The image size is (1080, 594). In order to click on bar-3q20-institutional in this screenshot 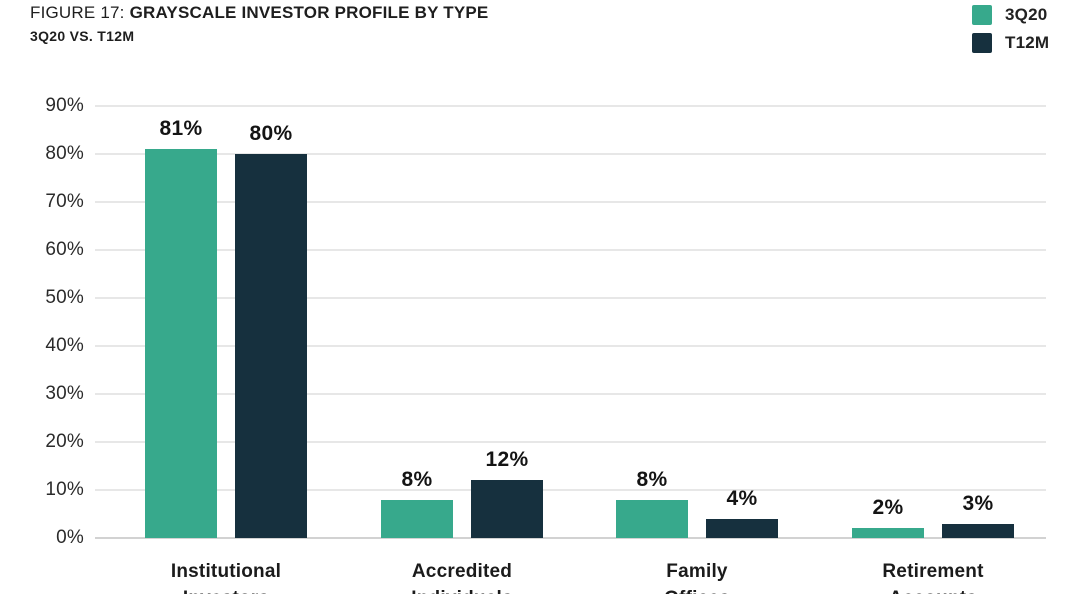, I will do `click(181, 343)`.